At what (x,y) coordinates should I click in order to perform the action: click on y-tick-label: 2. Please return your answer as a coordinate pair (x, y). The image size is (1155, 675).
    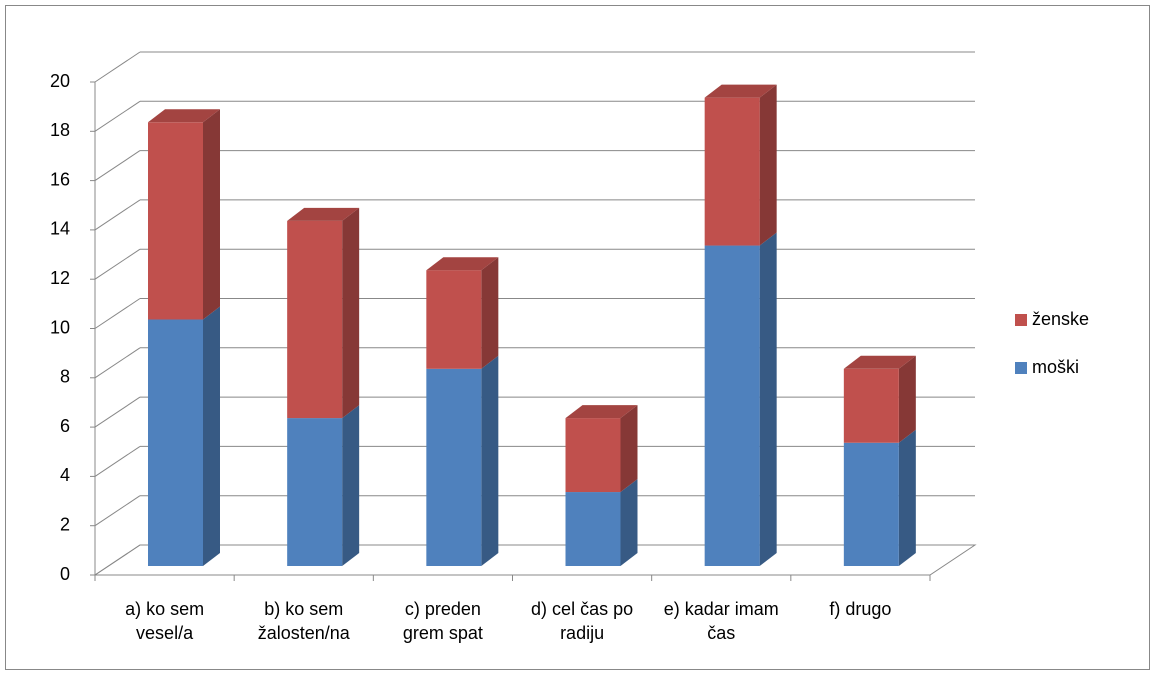
    Looking at the image, I should click on (65, 524).